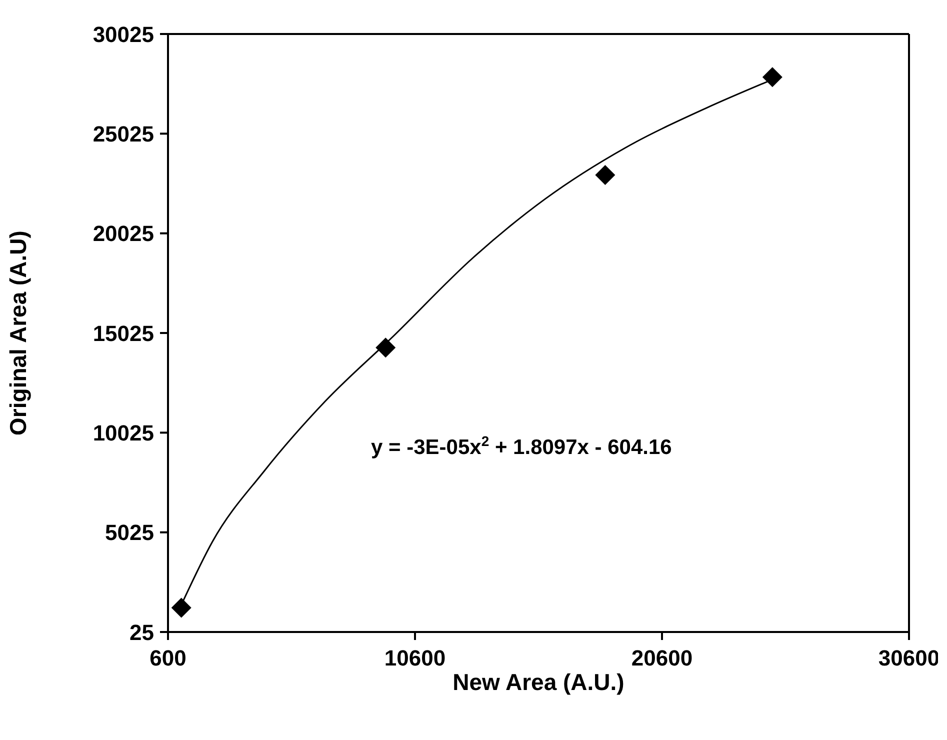 This screenshot has height=740, width=947. I want to click on x-tick-label: 10600, so click(415, 658).